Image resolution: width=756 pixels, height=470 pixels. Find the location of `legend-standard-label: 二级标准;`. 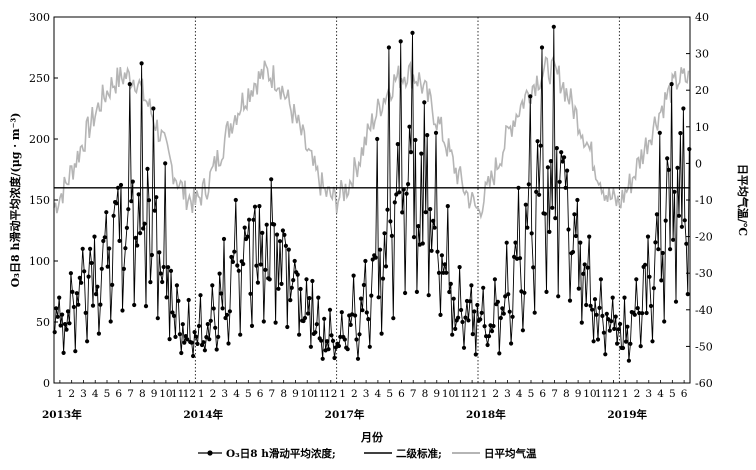

legend-standard-label: 二级标准; is located at coordinates (419, 453).